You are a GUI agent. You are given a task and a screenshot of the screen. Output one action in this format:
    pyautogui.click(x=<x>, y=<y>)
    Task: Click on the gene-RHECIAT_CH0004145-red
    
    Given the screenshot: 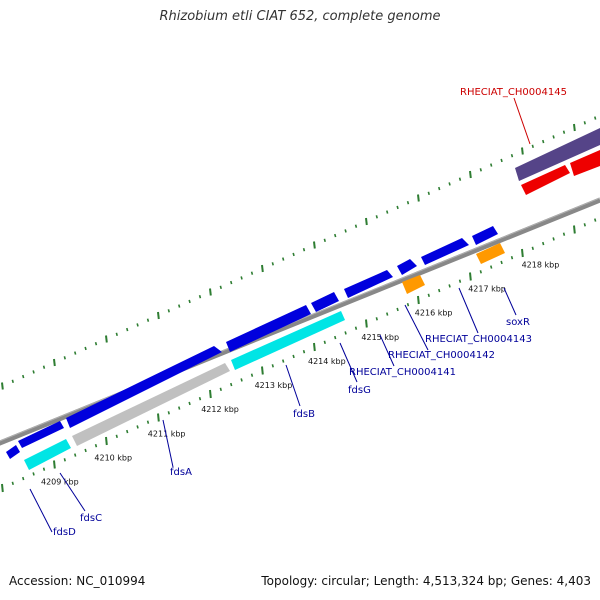 What is the action you would take?
    pyautogui.click(x=545, y=180)
    